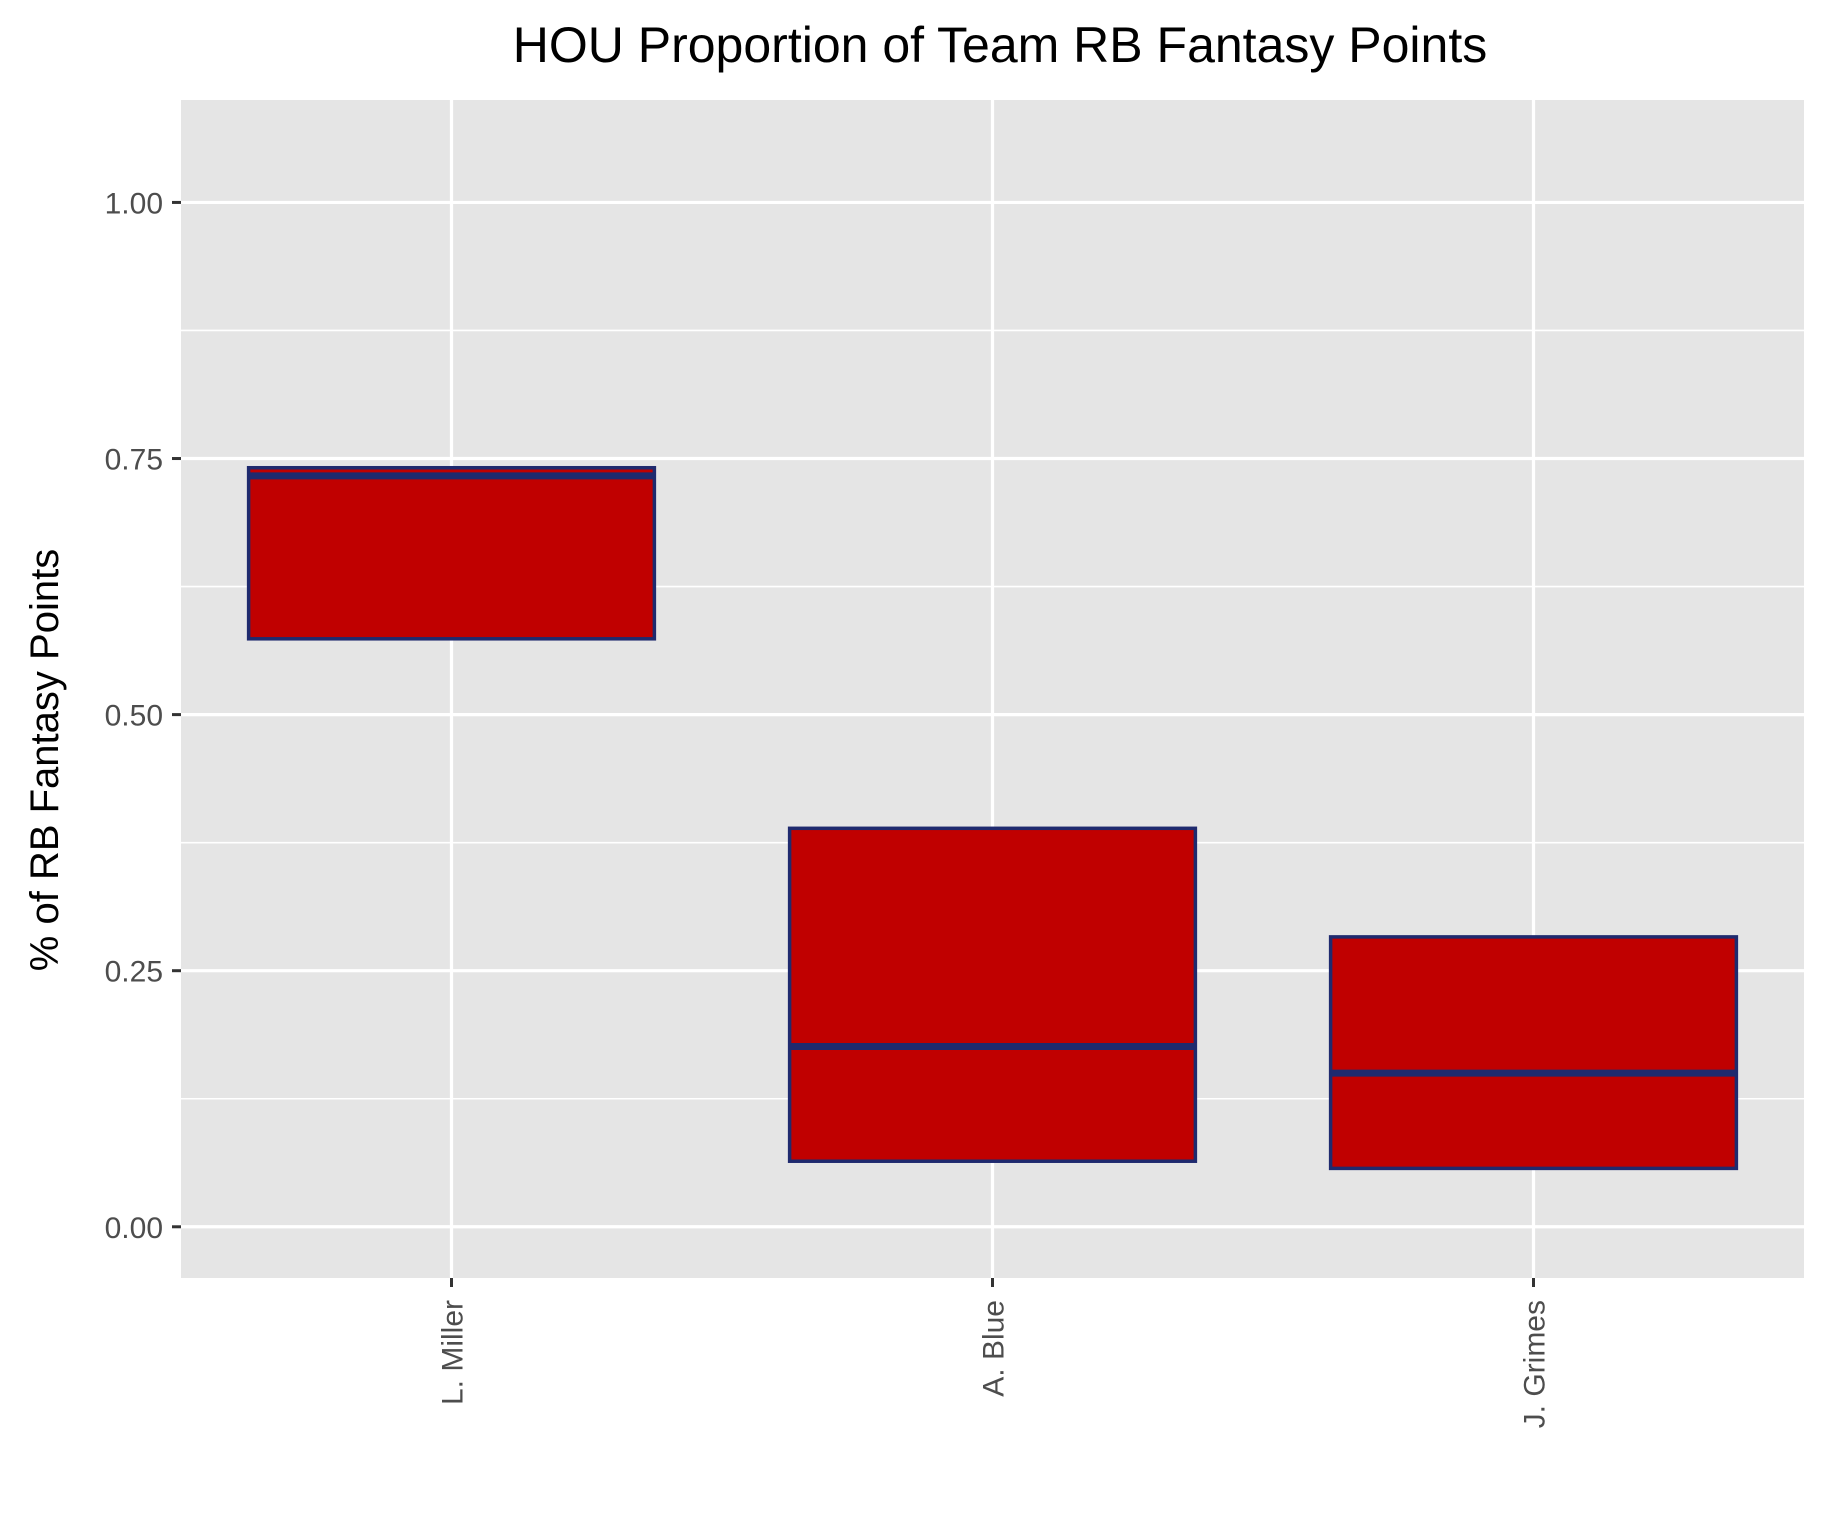  Describe the element at coordinates (45, 760) in the screenshot. I see `y-axis-label: % of RB Fantasy Points` at that location.